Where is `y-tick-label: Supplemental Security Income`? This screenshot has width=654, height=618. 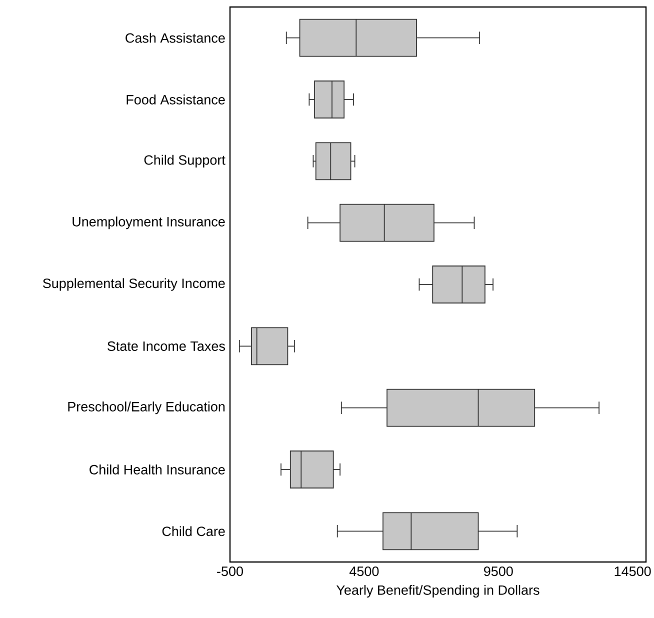
y-tick-label: Supplemental Security Income is located at coordinates (133, 284).